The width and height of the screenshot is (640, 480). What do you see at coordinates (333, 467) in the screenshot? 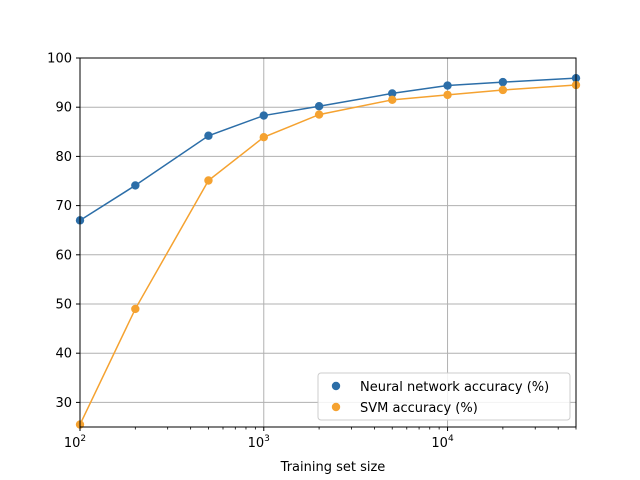
I see `x-axis-label: Training set size` at bounding box center [333, 467].